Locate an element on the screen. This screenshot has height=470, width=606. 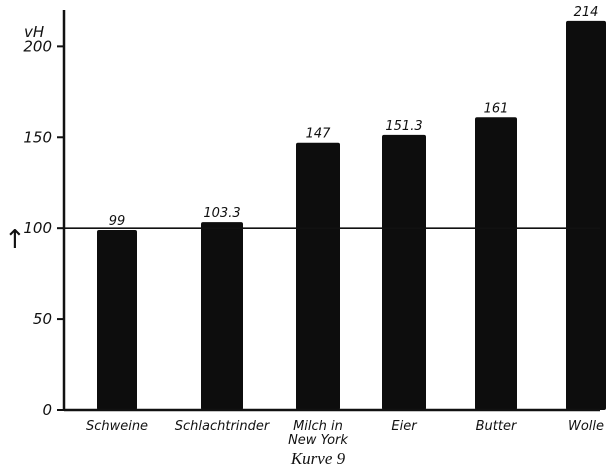
bar-schweine is located at coordinates (117, 320).